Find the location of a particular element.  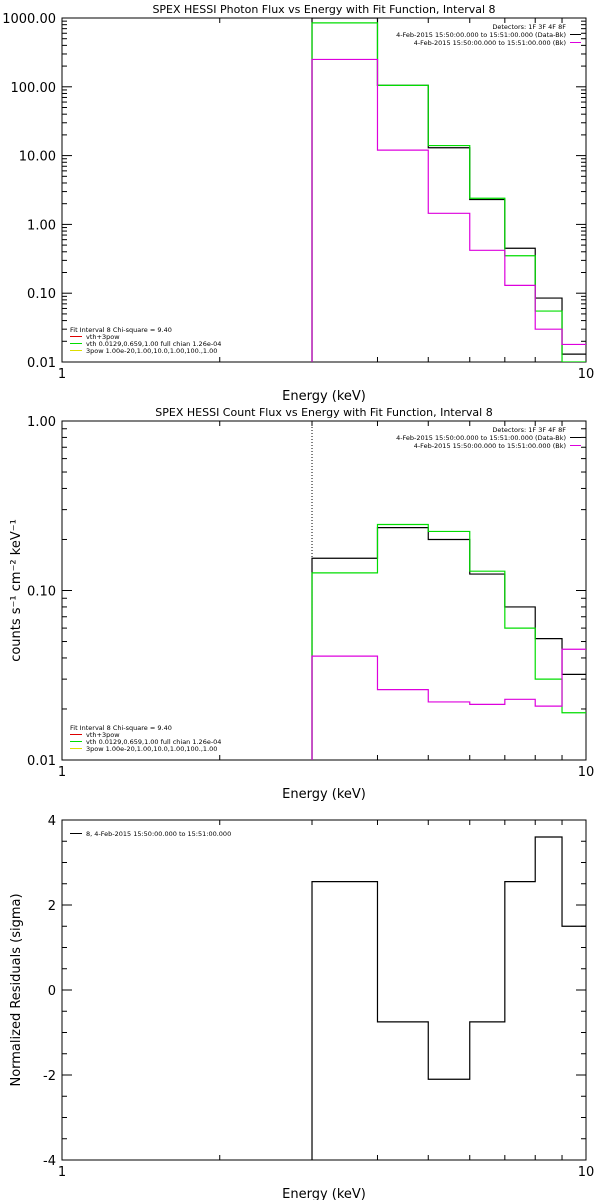

y-axis-label: Normalized Residuals (sigma) is located at coordinates (16, 989).